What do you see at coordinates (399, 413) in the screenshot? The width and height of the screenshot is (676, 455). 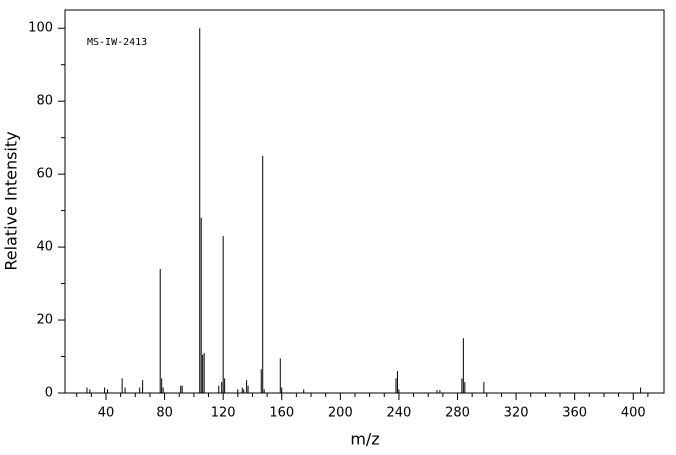 I see `x-tick-label: 240` at bounding box center [399, 413].